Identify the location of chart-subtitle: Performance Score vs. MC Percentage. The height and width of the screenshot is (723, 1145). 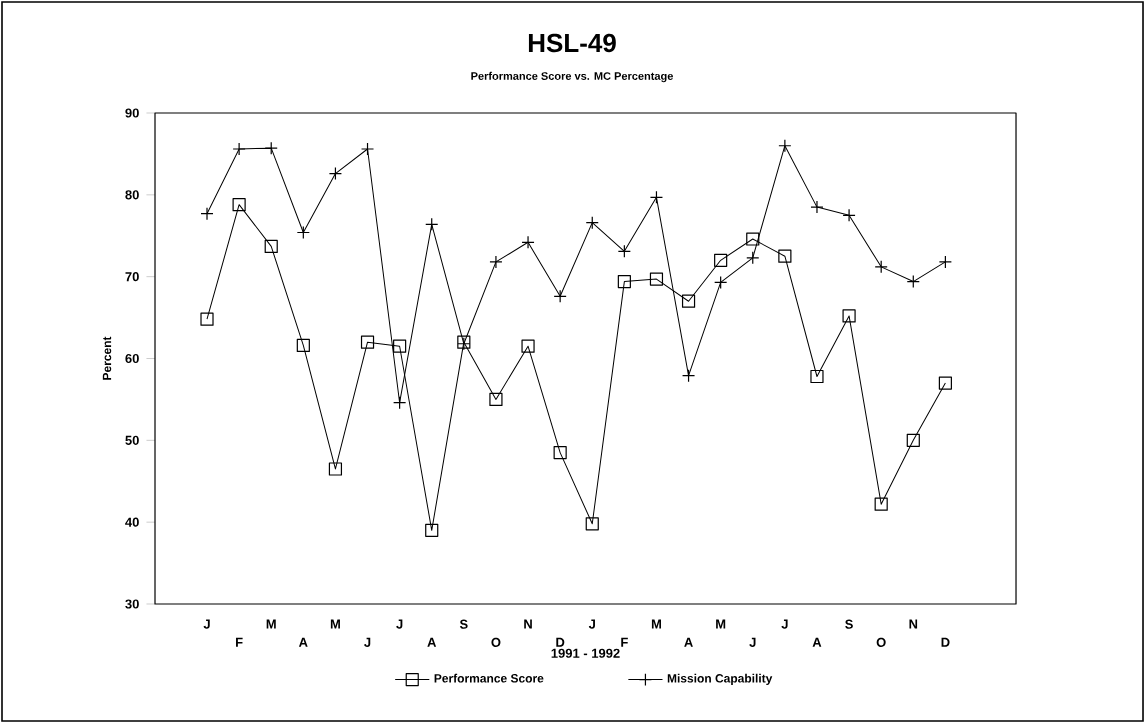
(572, 77).